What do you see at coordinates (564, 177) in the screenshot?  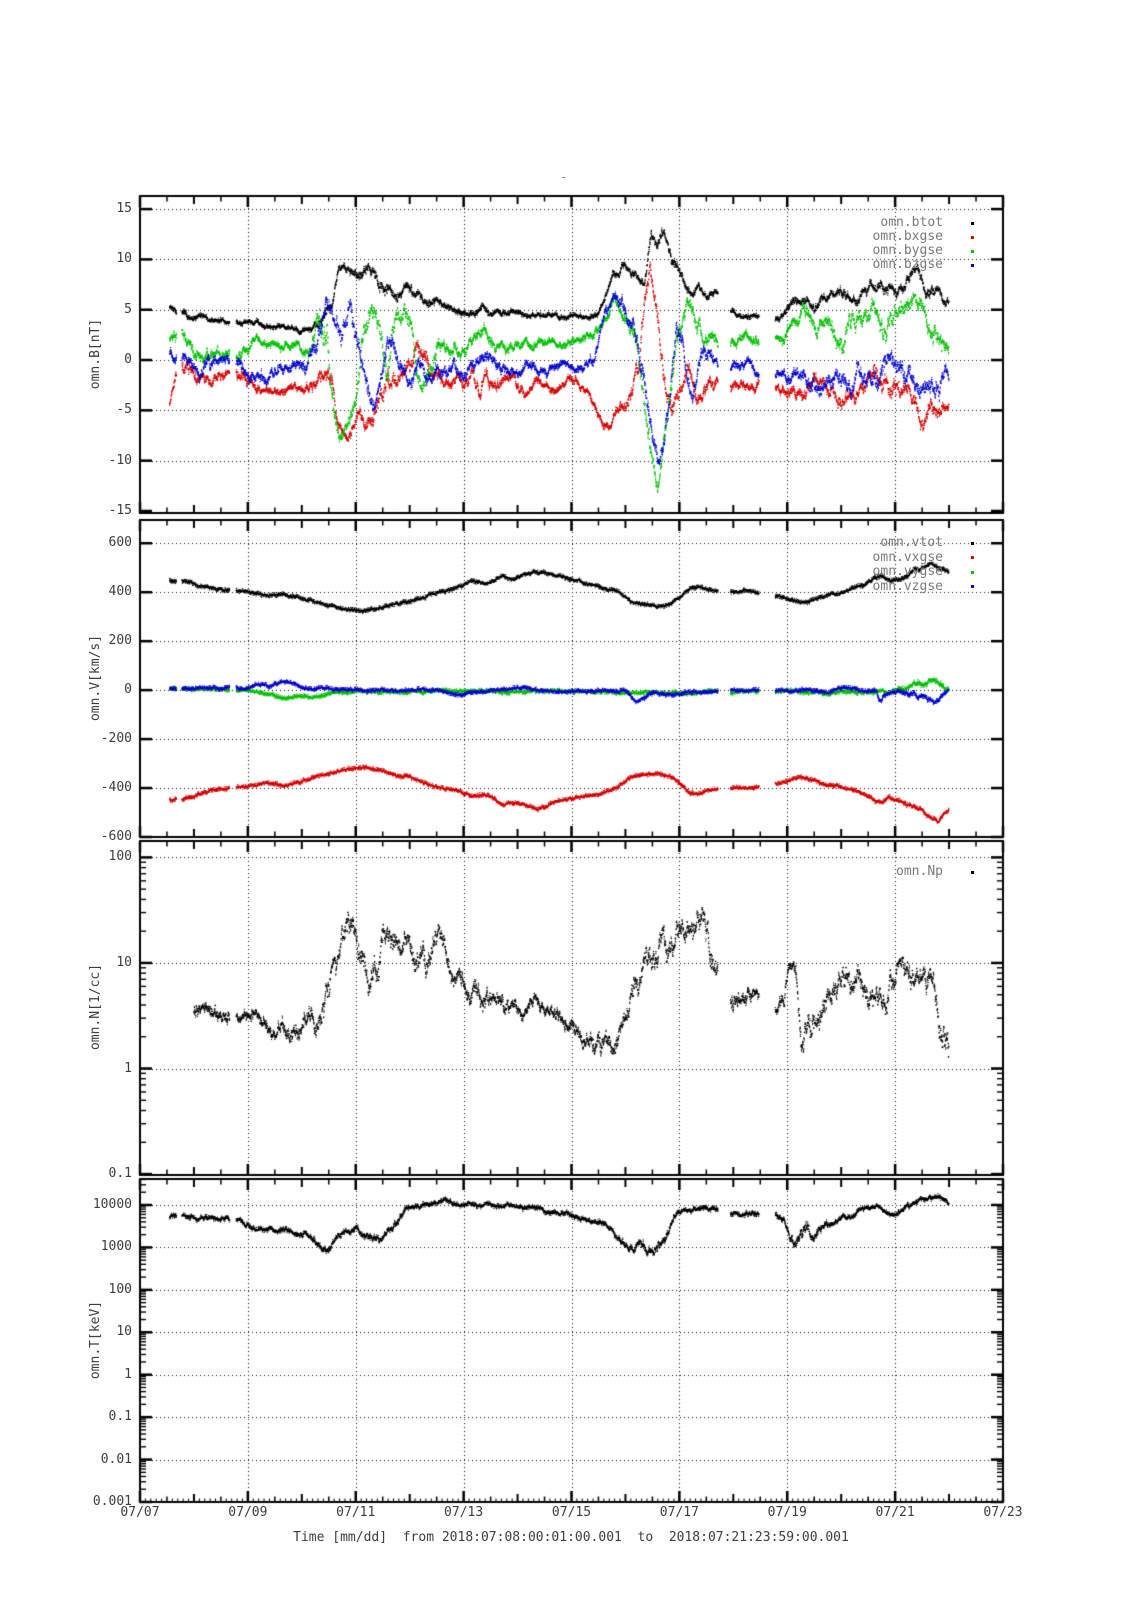 I see `figure-title: -` at bounding box center [564, 177].